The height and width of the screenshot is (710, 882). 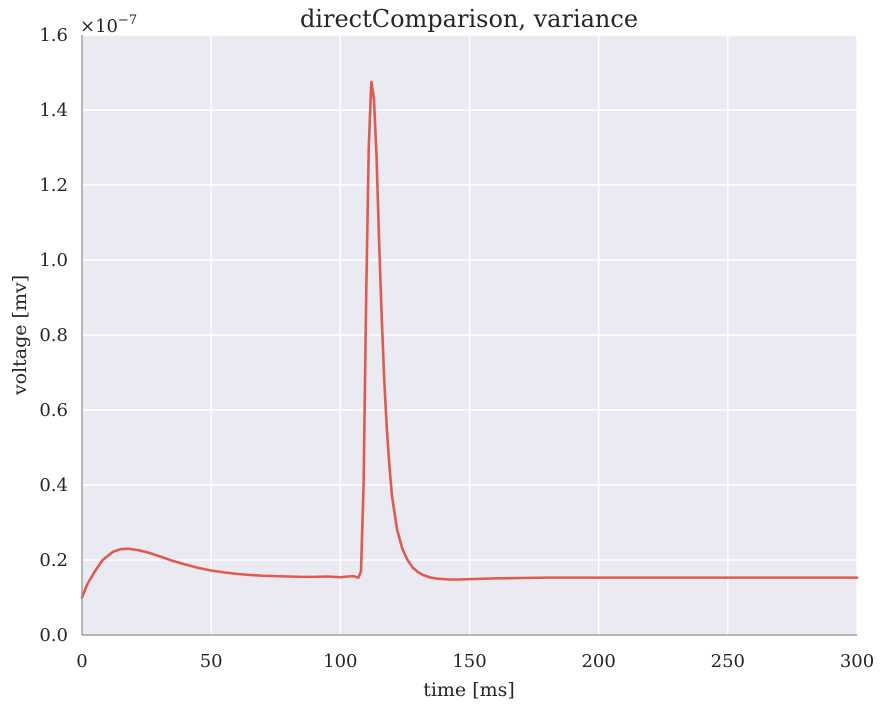 What do you see at coordinates (53, 485) in the screenshot?
I see `y-tick-label-0.4: 0.4` at bounding box center [53, 485].